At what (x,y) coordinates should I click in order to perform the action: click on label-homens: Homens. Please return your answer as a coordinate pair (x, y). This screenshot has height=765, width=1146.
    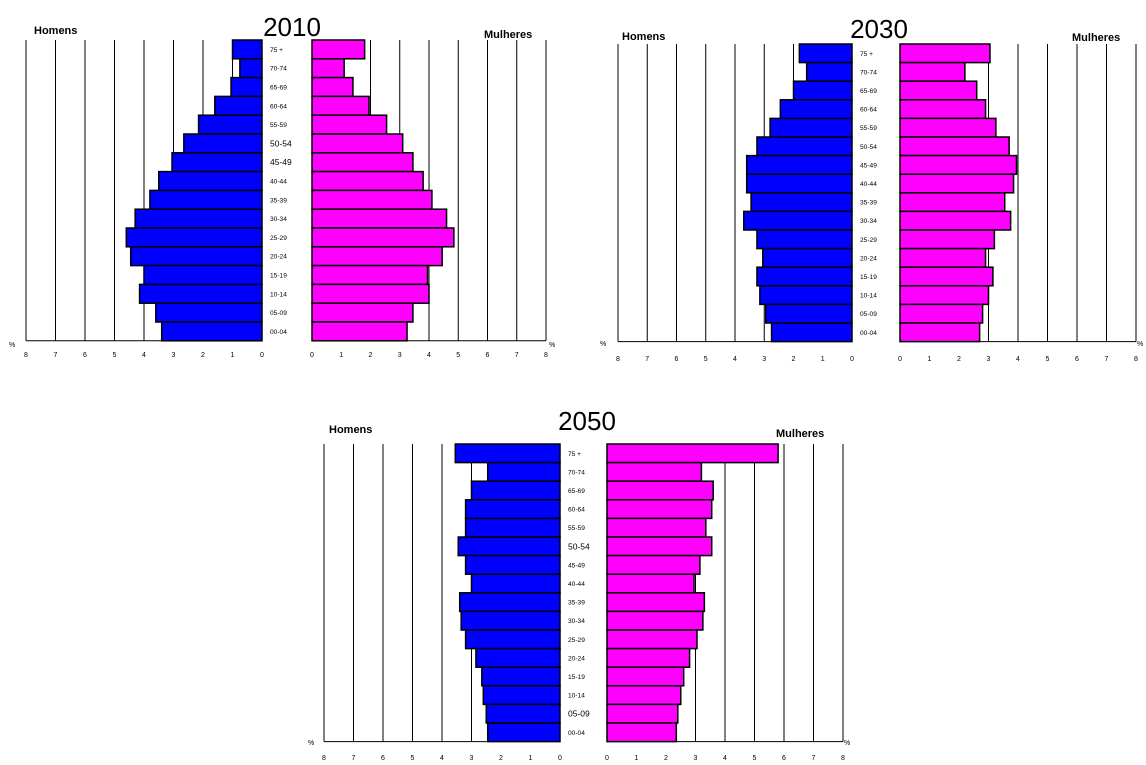
    Looking at the image, I should click on (350, 430).